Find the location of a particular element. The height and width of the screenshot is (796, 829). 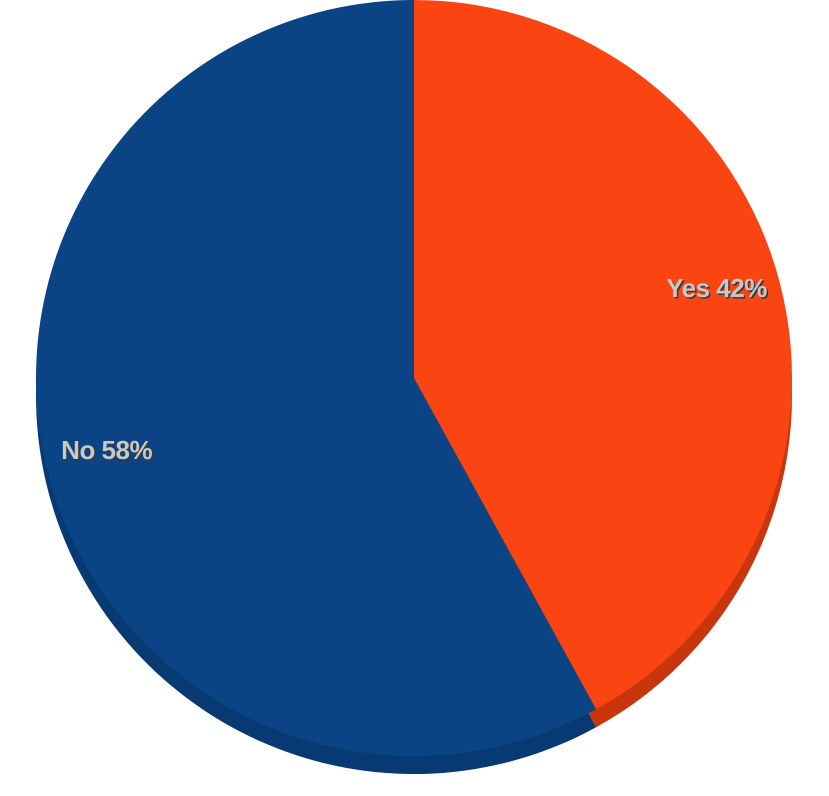

pie-label-yes: Yes 42% is located at coordinates (716, 288).